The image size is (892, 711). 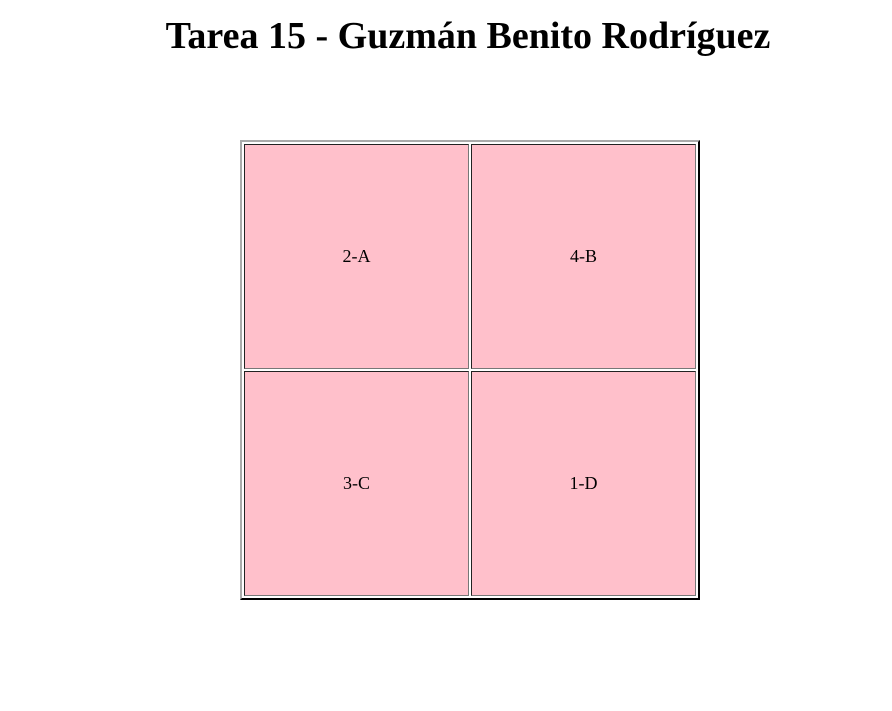 What do you see at coordinates (356, 483) in the screenshot?
I see `table-cell: 3-C` at bounding box center [356, 483].